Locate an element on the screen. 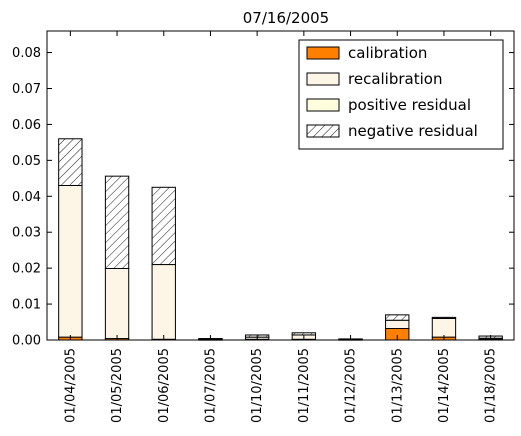 This screenshot has height=436, width=521. legend-item-calibration: calibration is located at coordinates (366, 53).